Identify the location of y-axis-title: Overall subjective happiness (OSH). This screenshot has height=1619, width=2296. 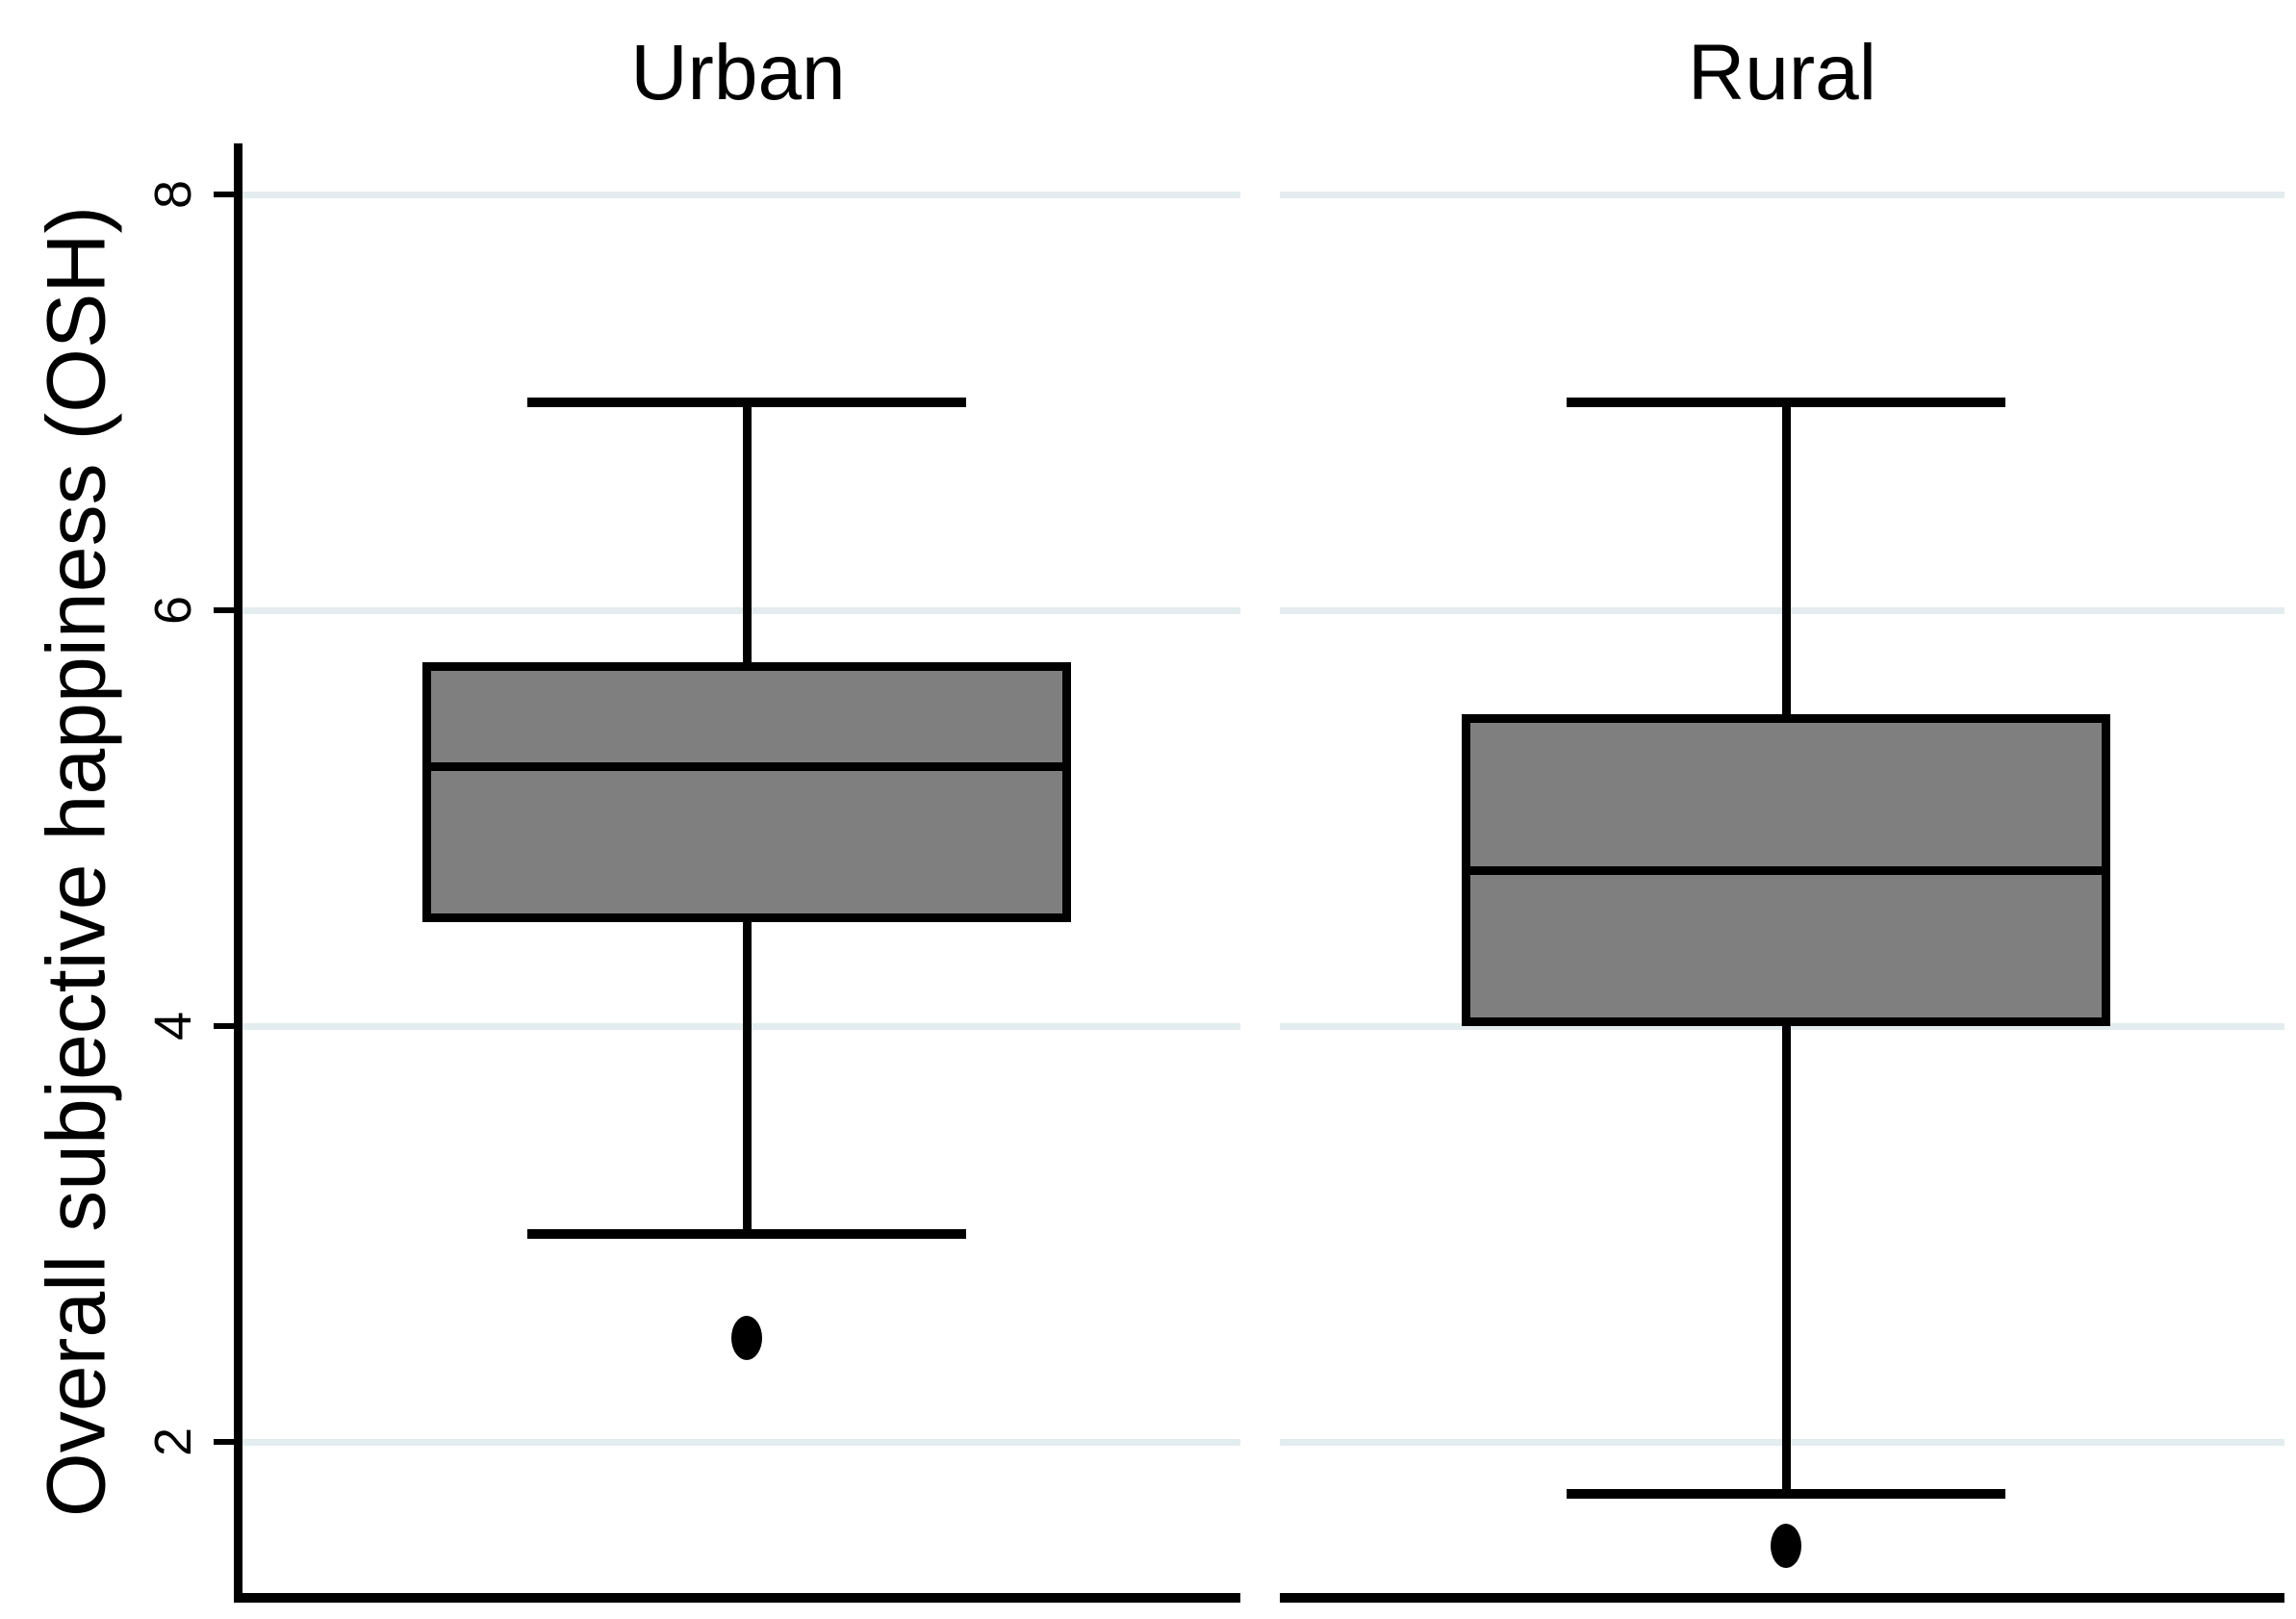
(76, 862).